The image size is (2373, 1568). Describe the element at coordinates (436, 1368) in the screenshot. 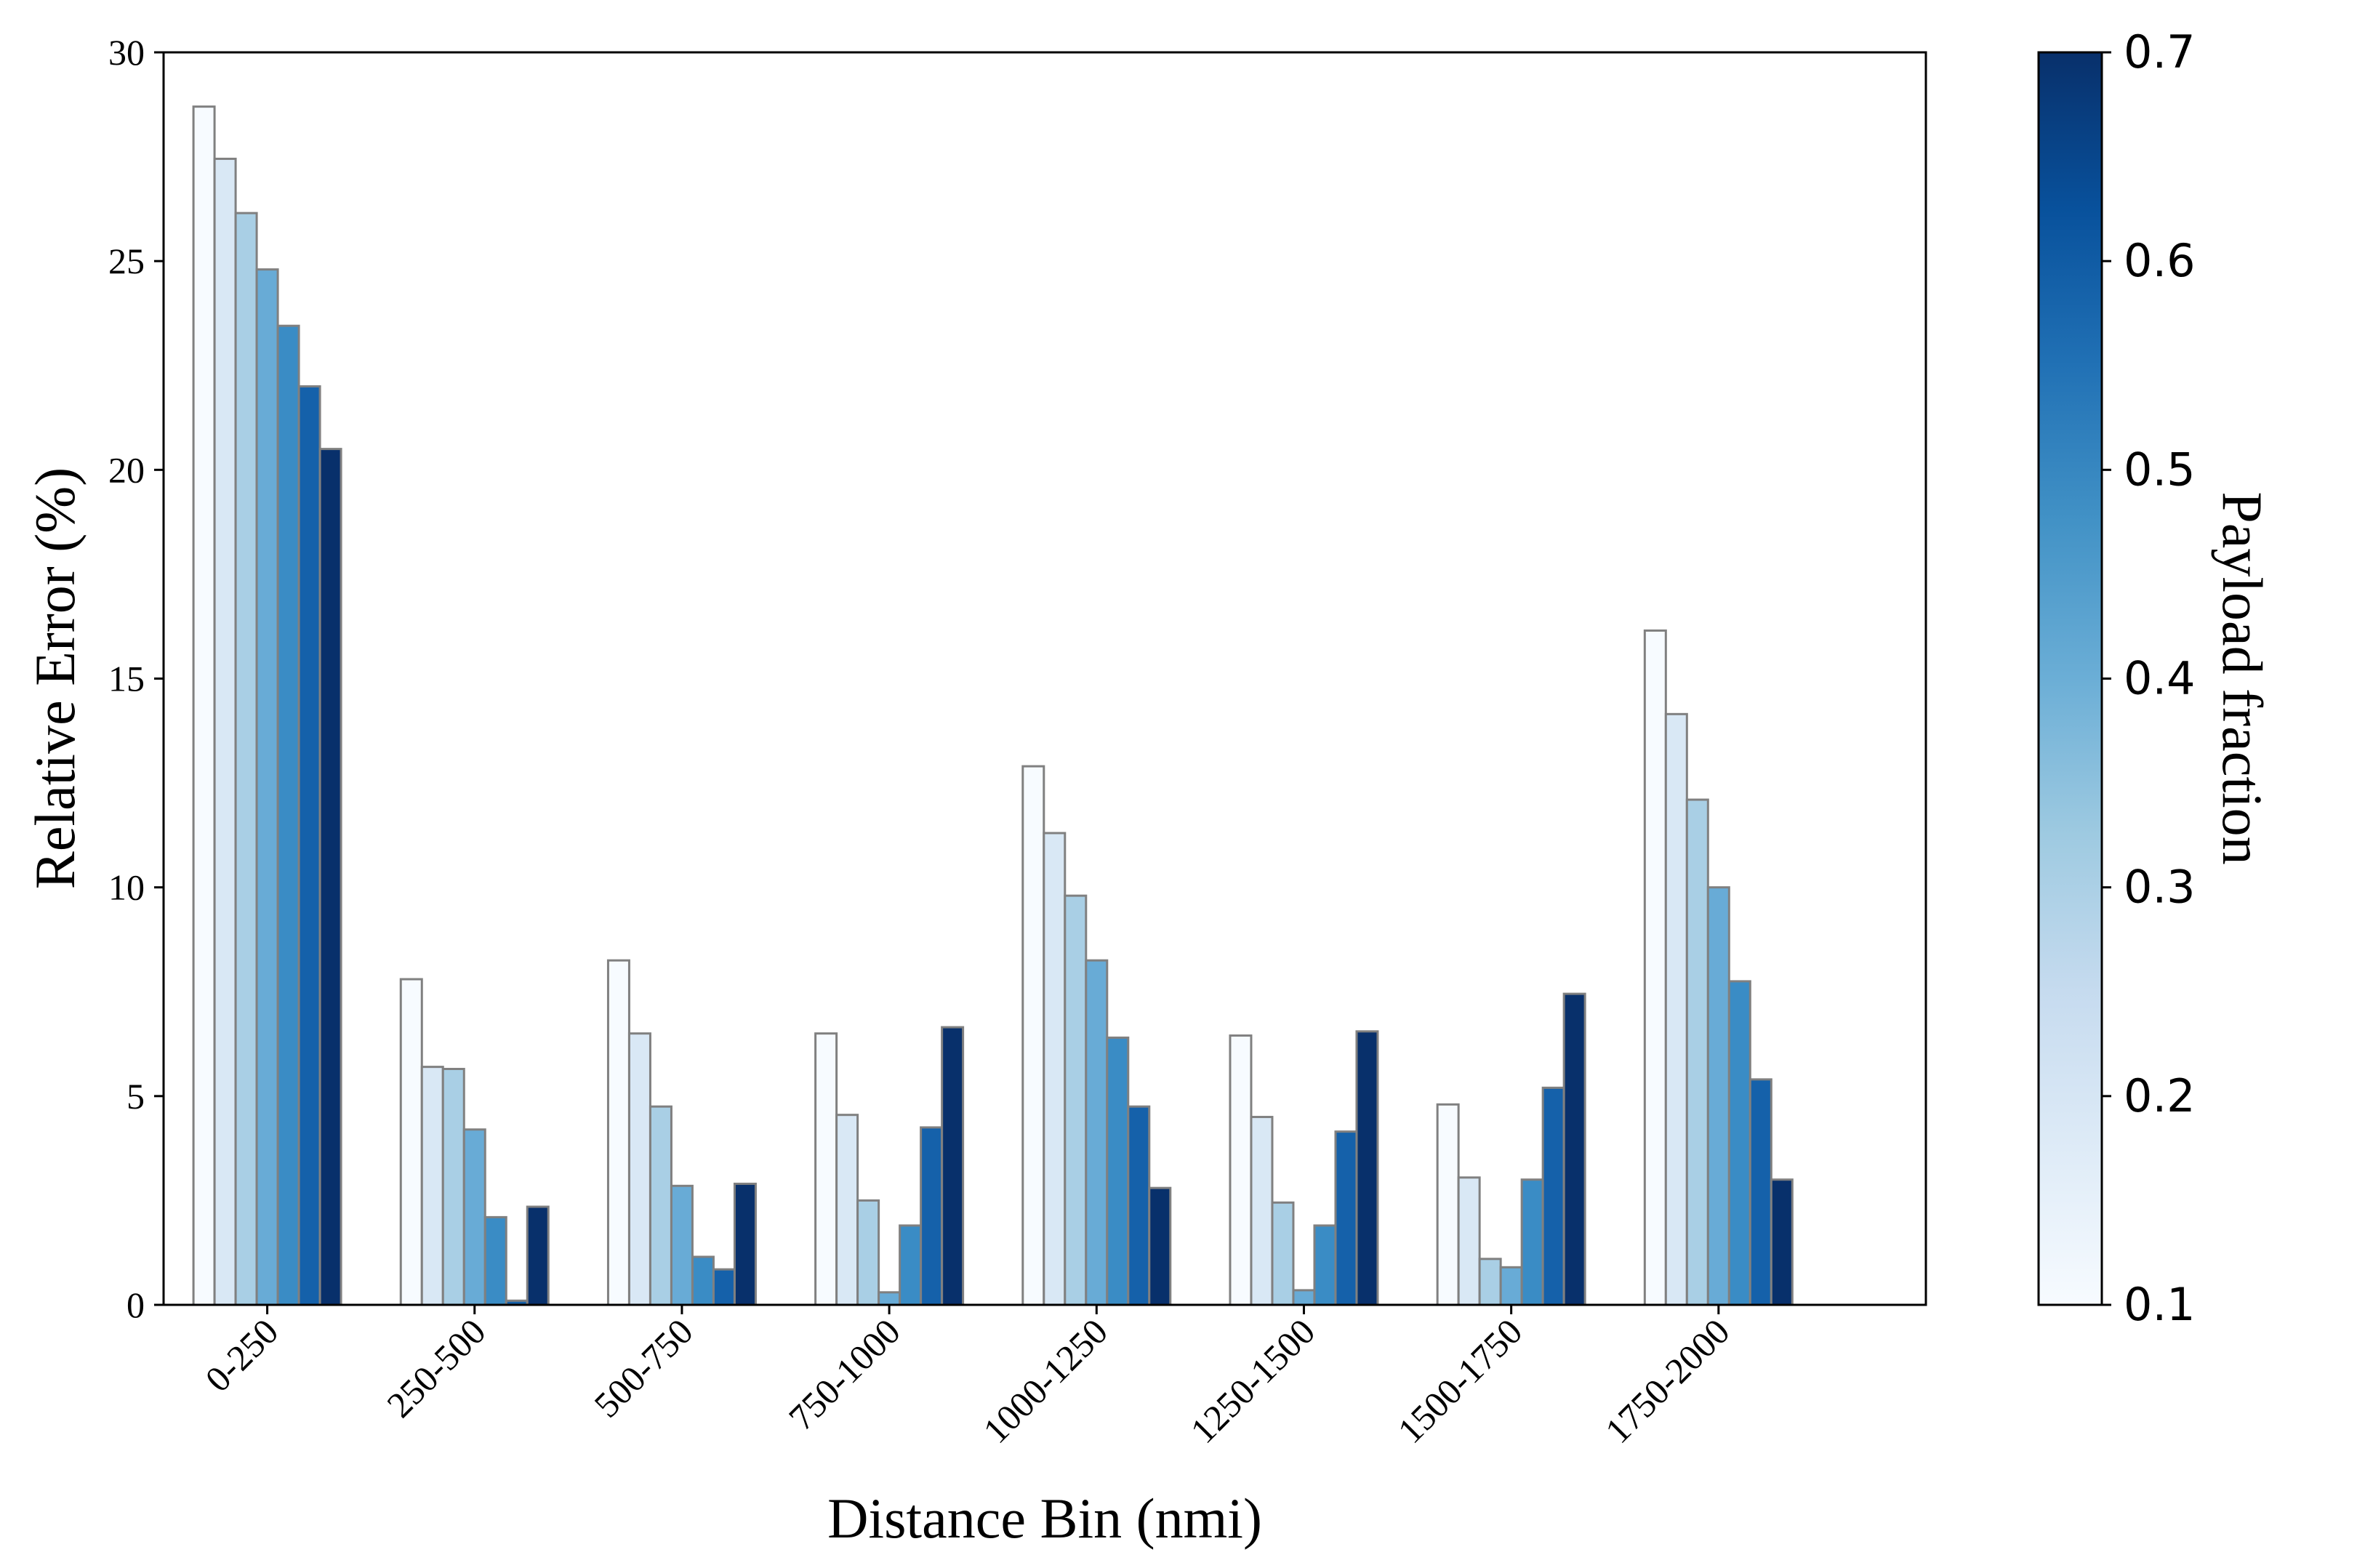

I see `x-tick-label: 250-500` at that location.